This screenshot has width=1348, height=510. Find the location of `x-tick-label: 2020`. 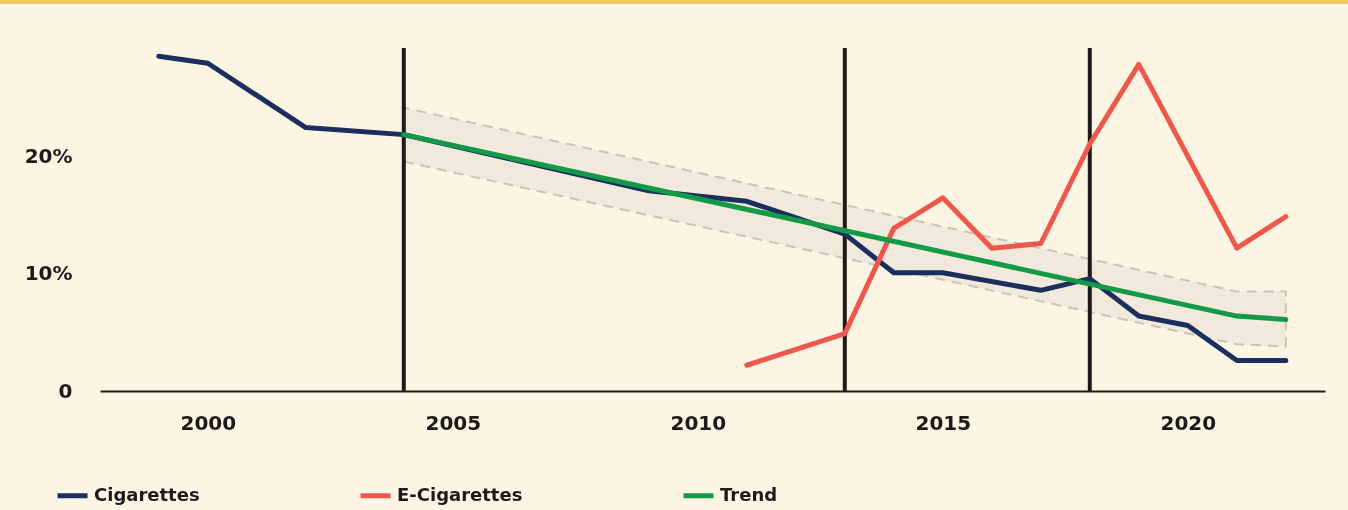

x-tick-label: 2020 is located at coordinates (1188, 422).